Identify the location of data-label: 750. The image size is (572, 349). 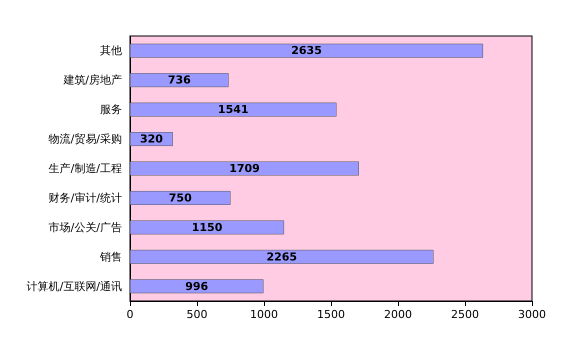
(180, 197).